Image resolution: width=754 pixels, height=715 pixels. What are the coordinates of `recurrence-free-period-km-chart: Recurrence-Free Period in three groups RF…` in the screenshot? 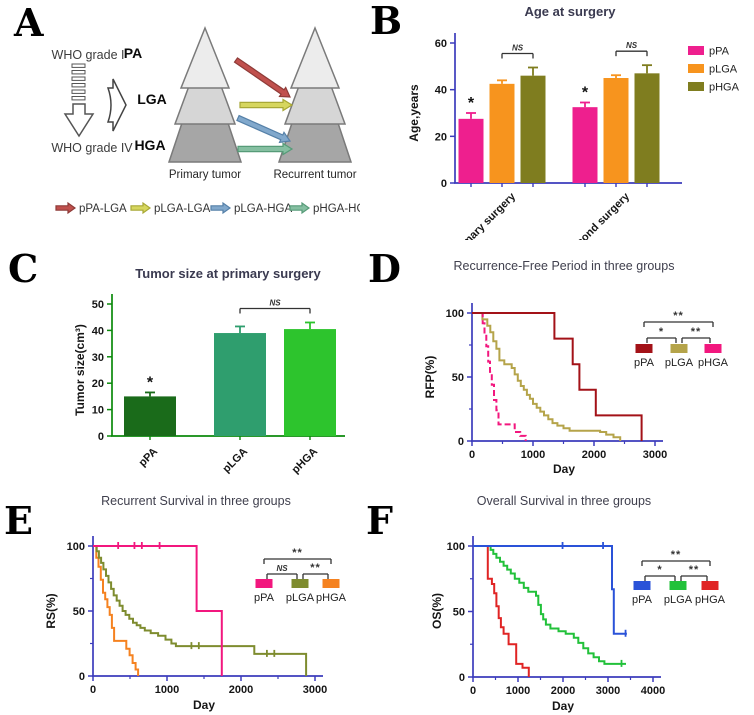 It's located at (576, 367).